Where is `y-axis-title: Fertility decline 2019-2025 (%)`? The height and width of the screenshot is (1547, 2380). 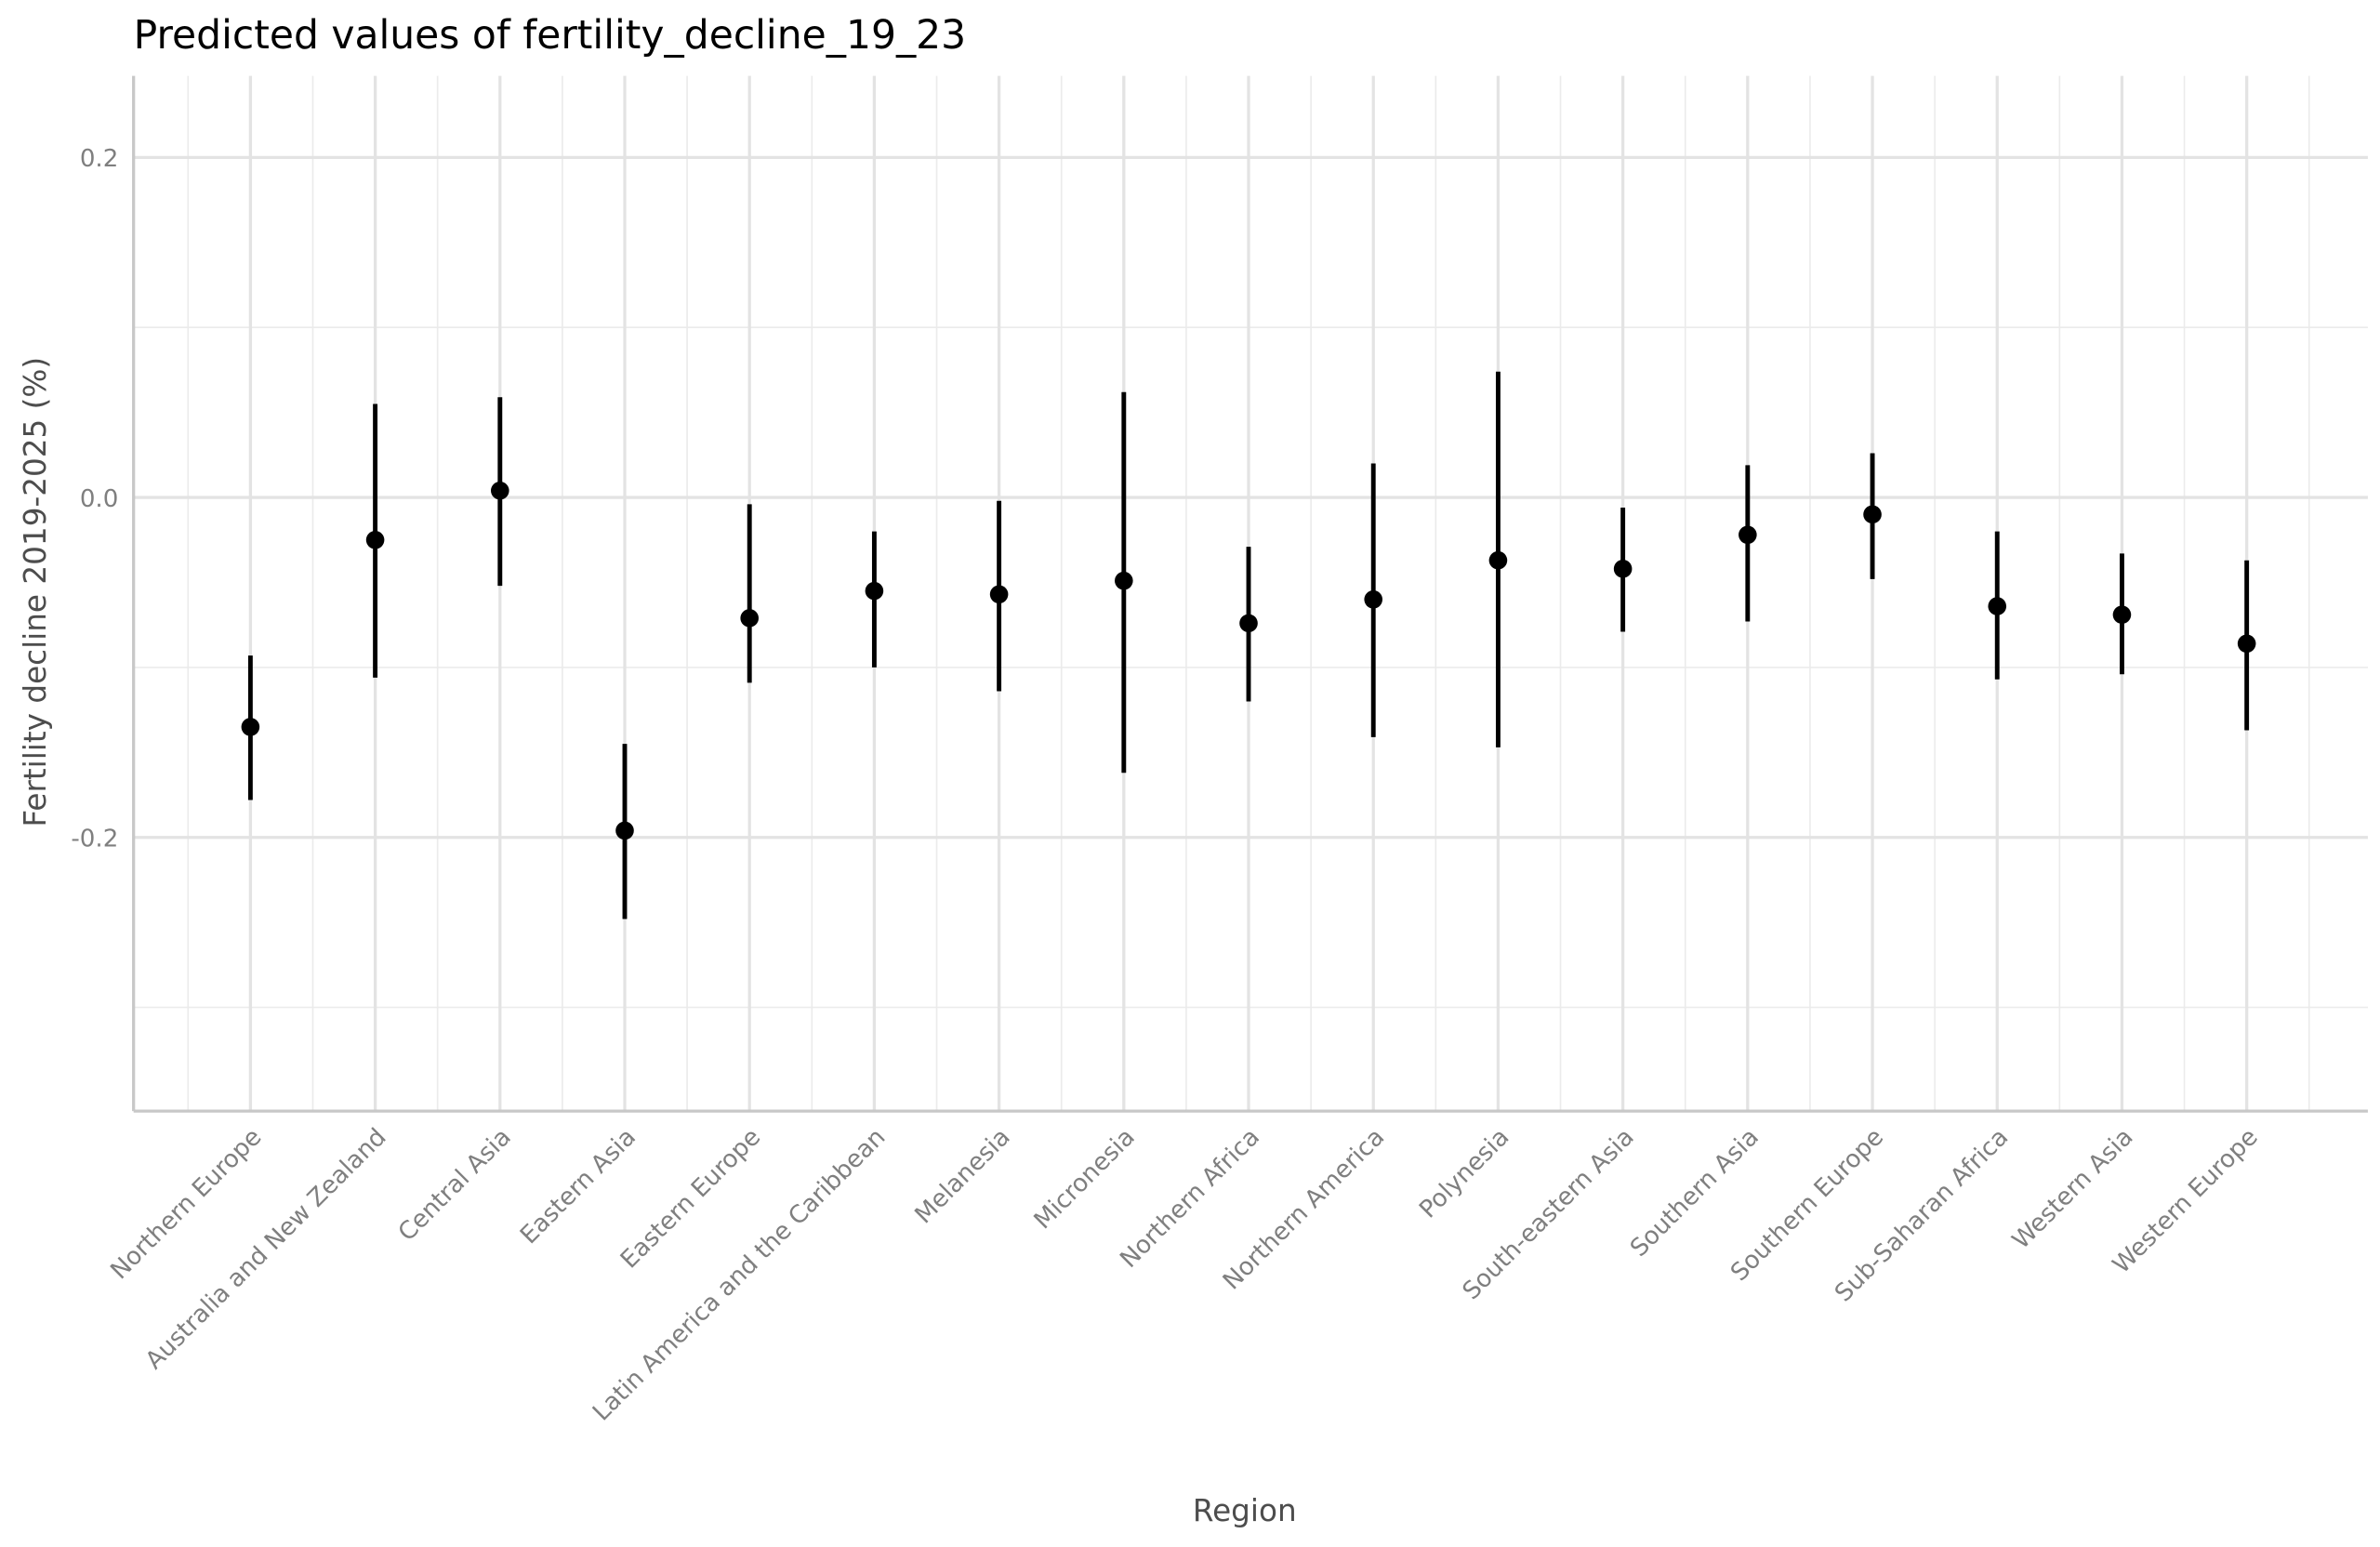 y-axis-title: Fertility decline 2019-2025 (%) is located at coordinates (35, 592).